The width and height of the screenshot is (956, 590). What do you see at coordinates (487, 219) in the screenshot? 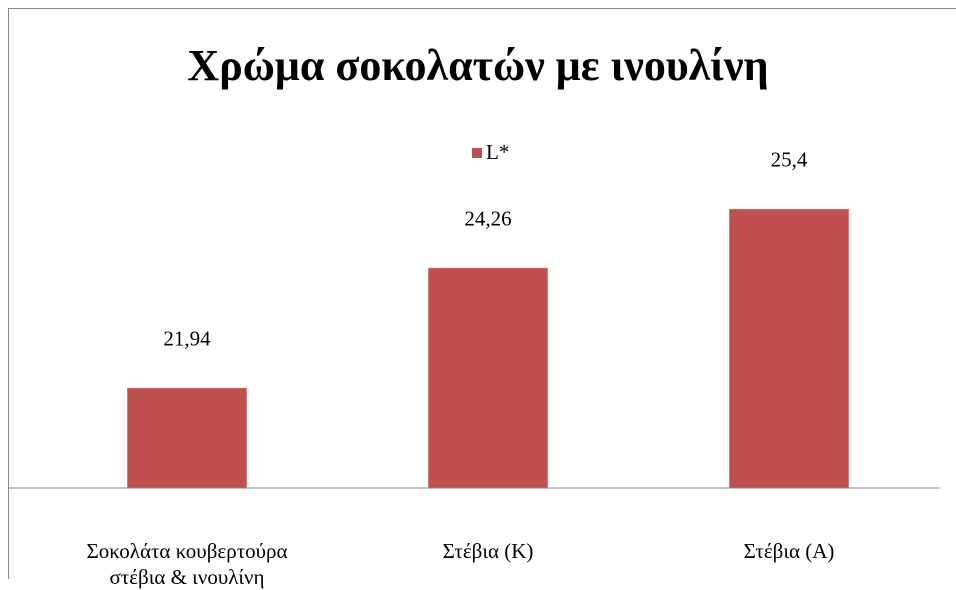
I see `value-label: 24,26` at bounding box center [487, 219].